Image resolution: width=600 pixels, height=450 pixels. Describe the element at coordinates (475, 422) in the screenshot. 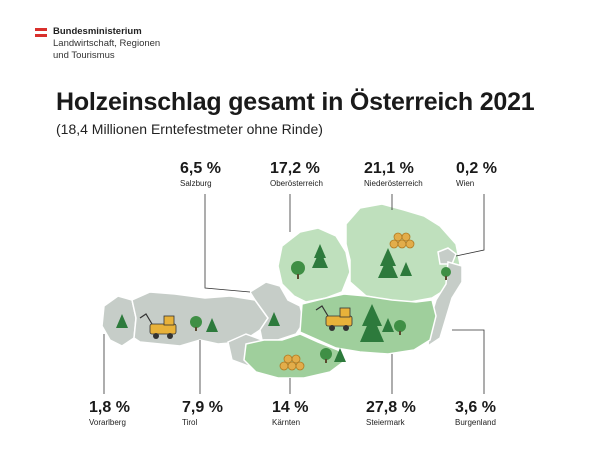

I see `stat-burgenland-name: Burgenland` at that location.